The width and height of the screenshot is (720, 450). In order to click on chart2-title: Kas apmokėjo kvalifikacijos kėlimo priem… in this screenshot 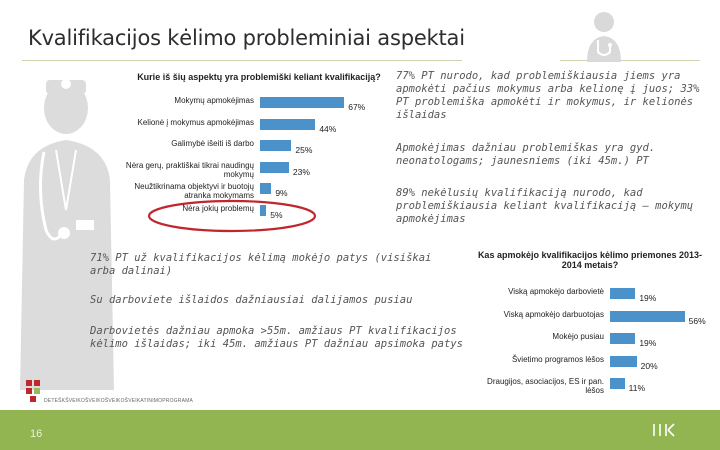, I will do `click(590, 260)`.